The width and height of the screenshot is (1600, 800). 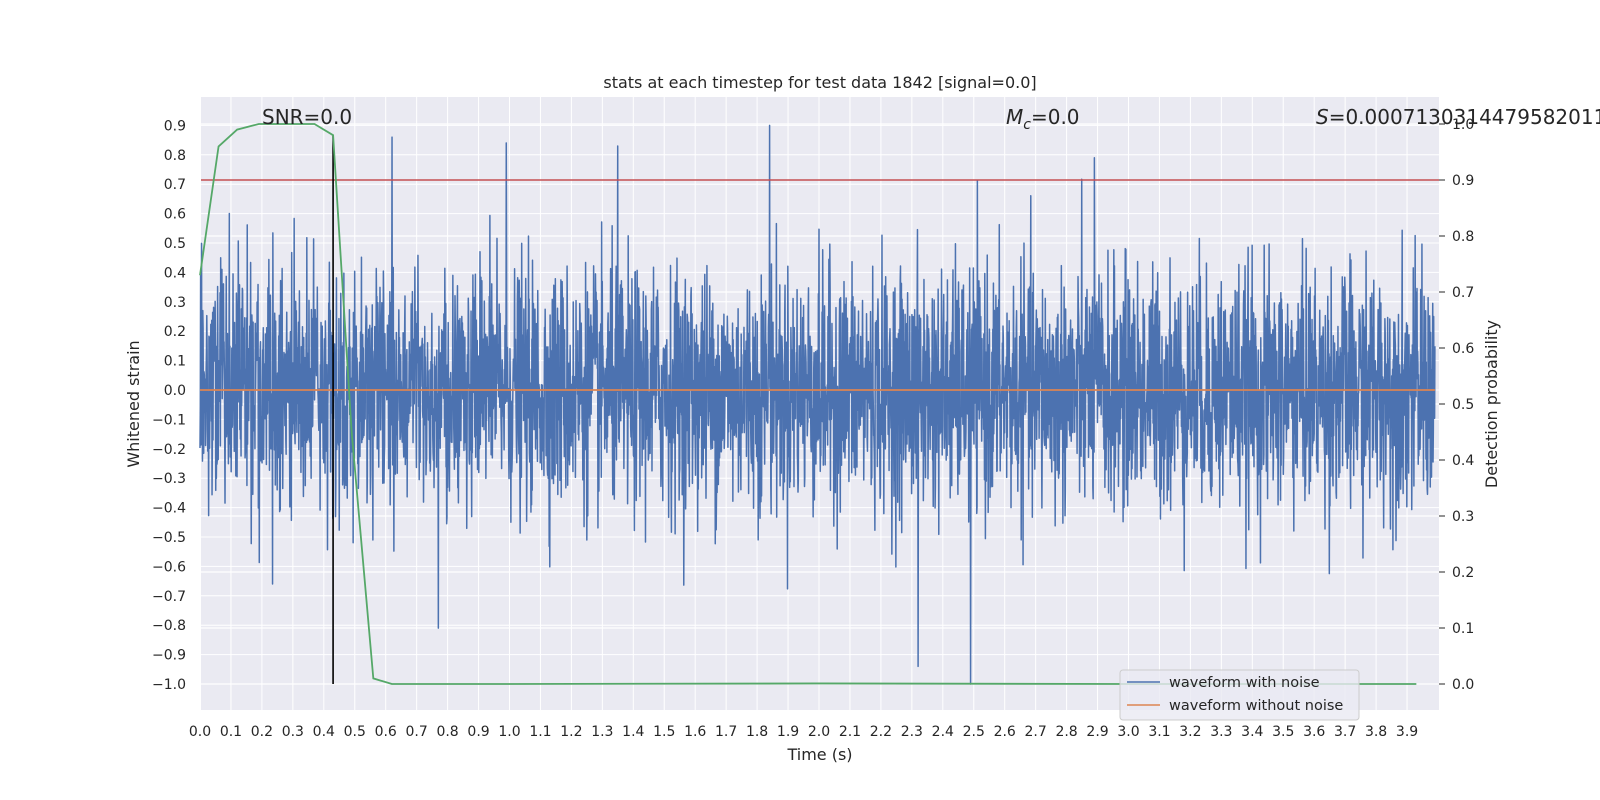 I want to click on x-tick-label: 1.7, so click(x=726, y=732).